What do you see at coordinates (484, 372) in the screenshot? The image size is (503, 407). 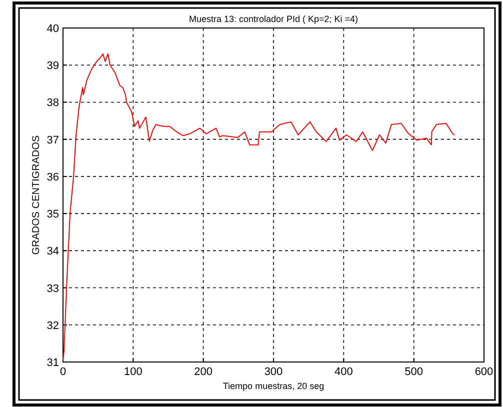 I see `x-tick-label: 600` at bounding box center [484, 372].